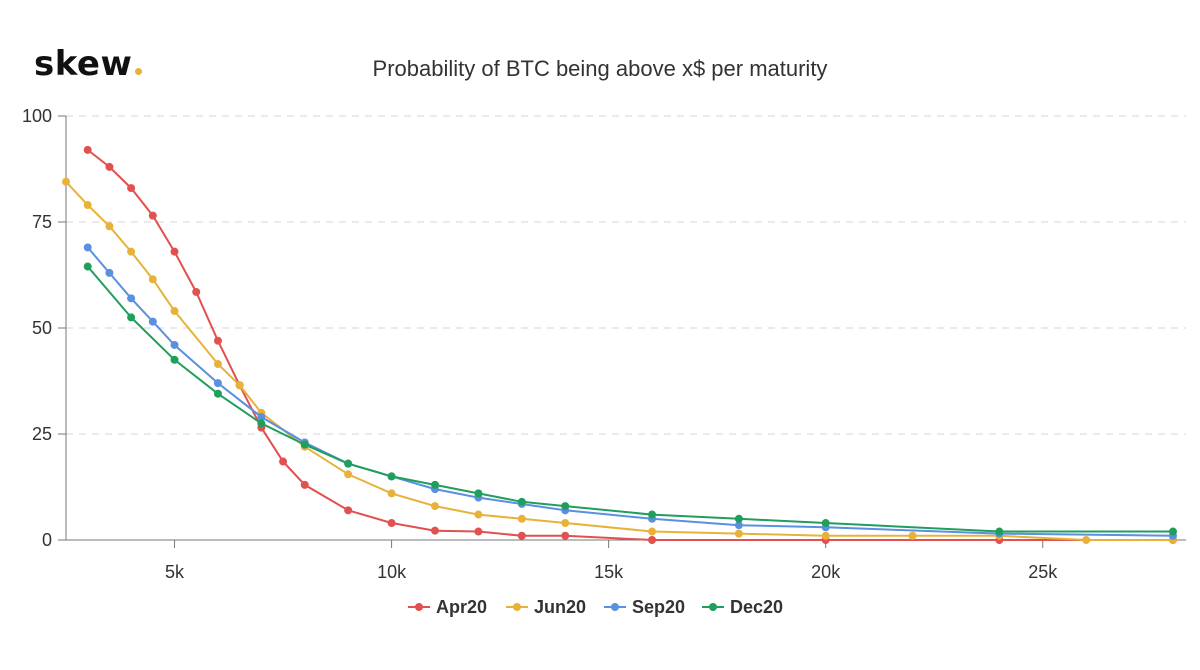 The height and width of the screenshot is (670, 1200). I want to click on x-tick-label: 10k, so click(392, 572).